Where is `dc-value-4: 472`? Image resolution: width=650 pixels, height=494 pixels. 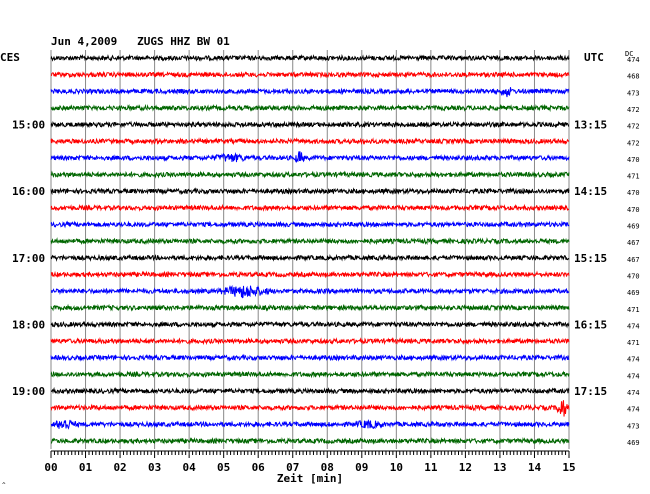 dc-value-4: 472 is located at coordinates (633, 110).